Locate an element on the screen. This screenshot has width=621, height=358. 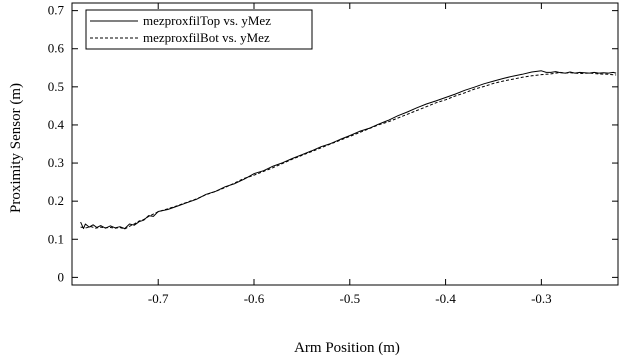
y-tick-label: 0.6 is located at coordinates (56, 48).